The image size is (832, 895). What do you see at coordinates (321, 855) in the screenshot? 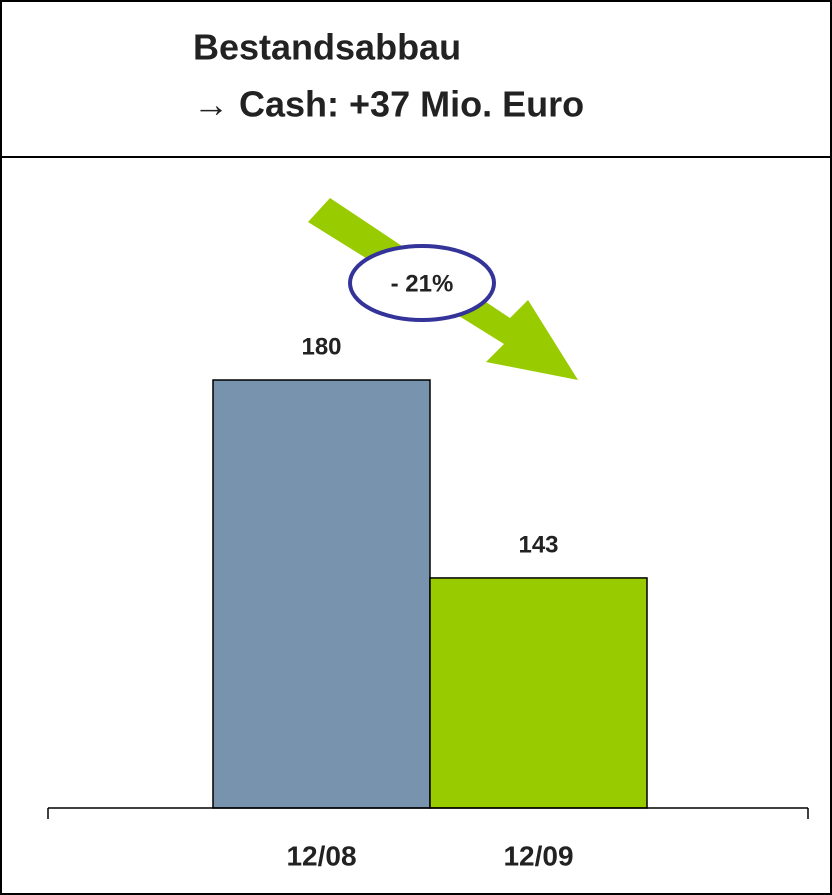
I see `x-tick-label: 12/08` at bounding box center [321, 855].